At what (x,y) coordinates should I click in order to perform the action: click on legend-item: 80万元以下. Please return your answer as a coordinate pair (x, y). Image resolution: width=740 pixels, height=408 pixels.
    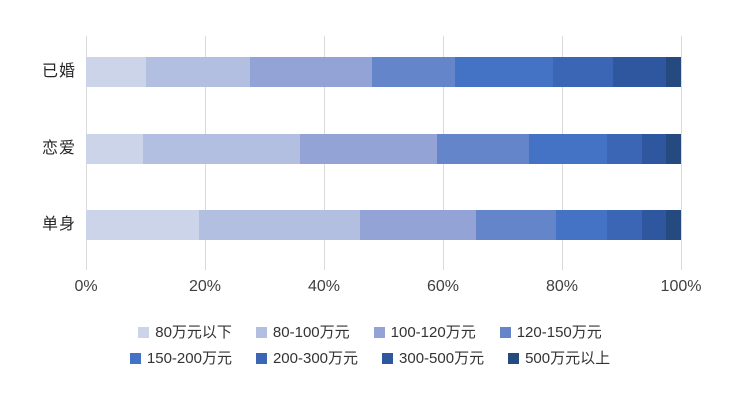
    Looking at the image, I should click on (185, 332).